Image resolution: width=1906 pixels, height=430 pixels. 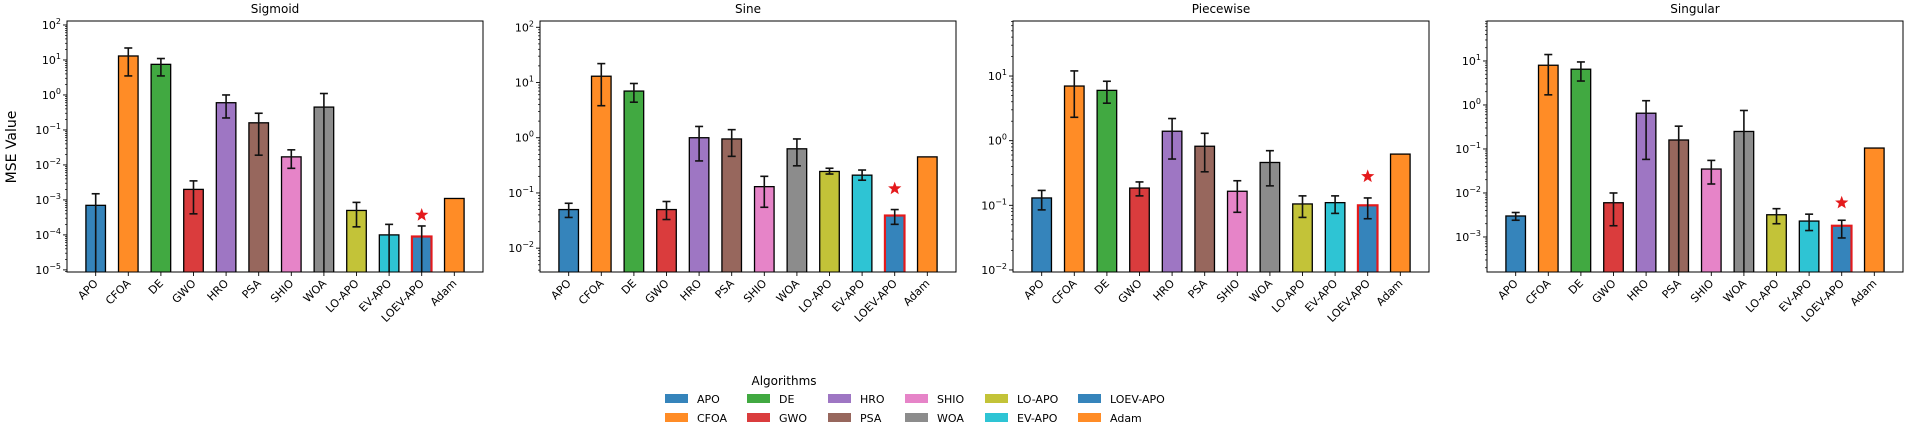 I want to click on bar-shio, so click(x=291, y=214).